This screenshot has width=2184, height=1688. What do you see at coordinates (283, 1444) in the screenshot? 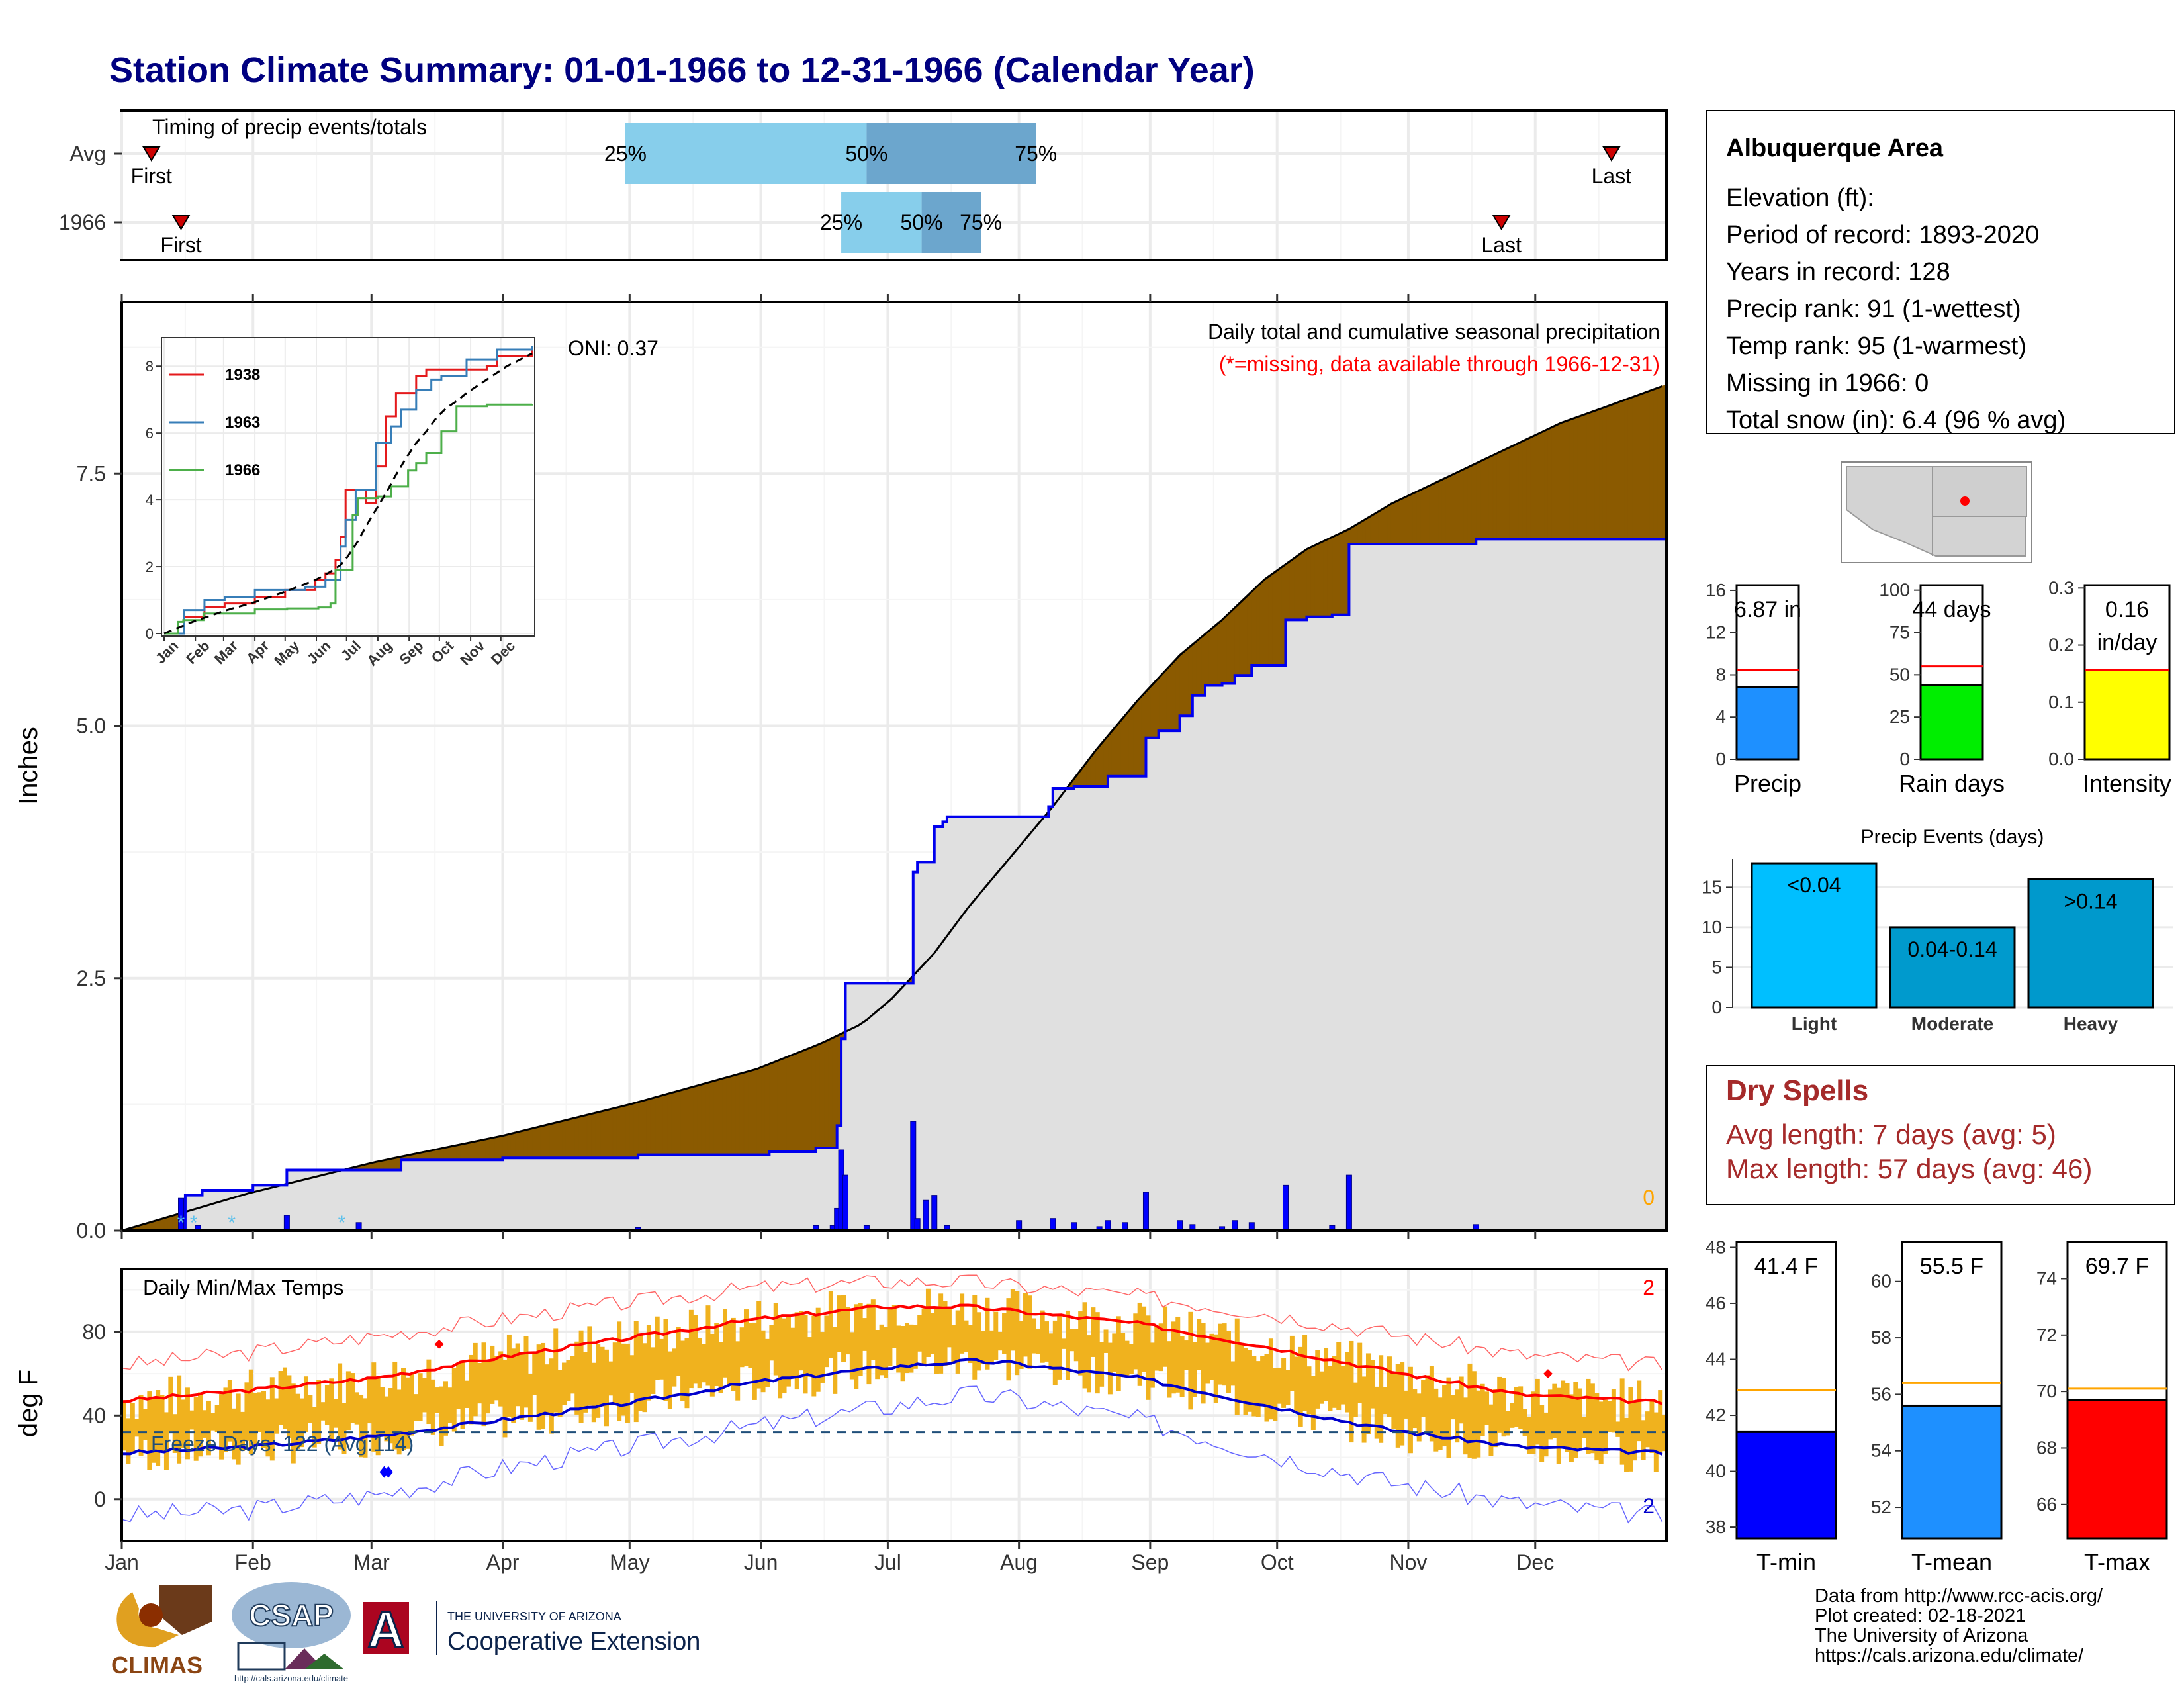
I see `freeze-days-label: Freeze Days: 122 (Avg:114)` at bounding box center [283, 1444].